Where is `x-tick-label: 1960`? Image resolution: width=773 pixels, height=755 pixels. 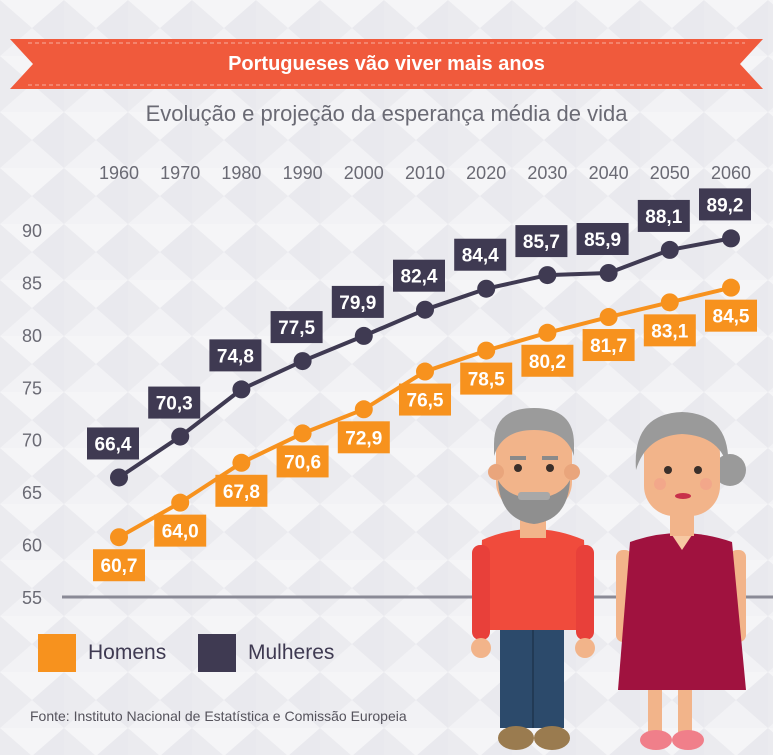 x-tick-label: 1960 is located at coordinates (119, 173).